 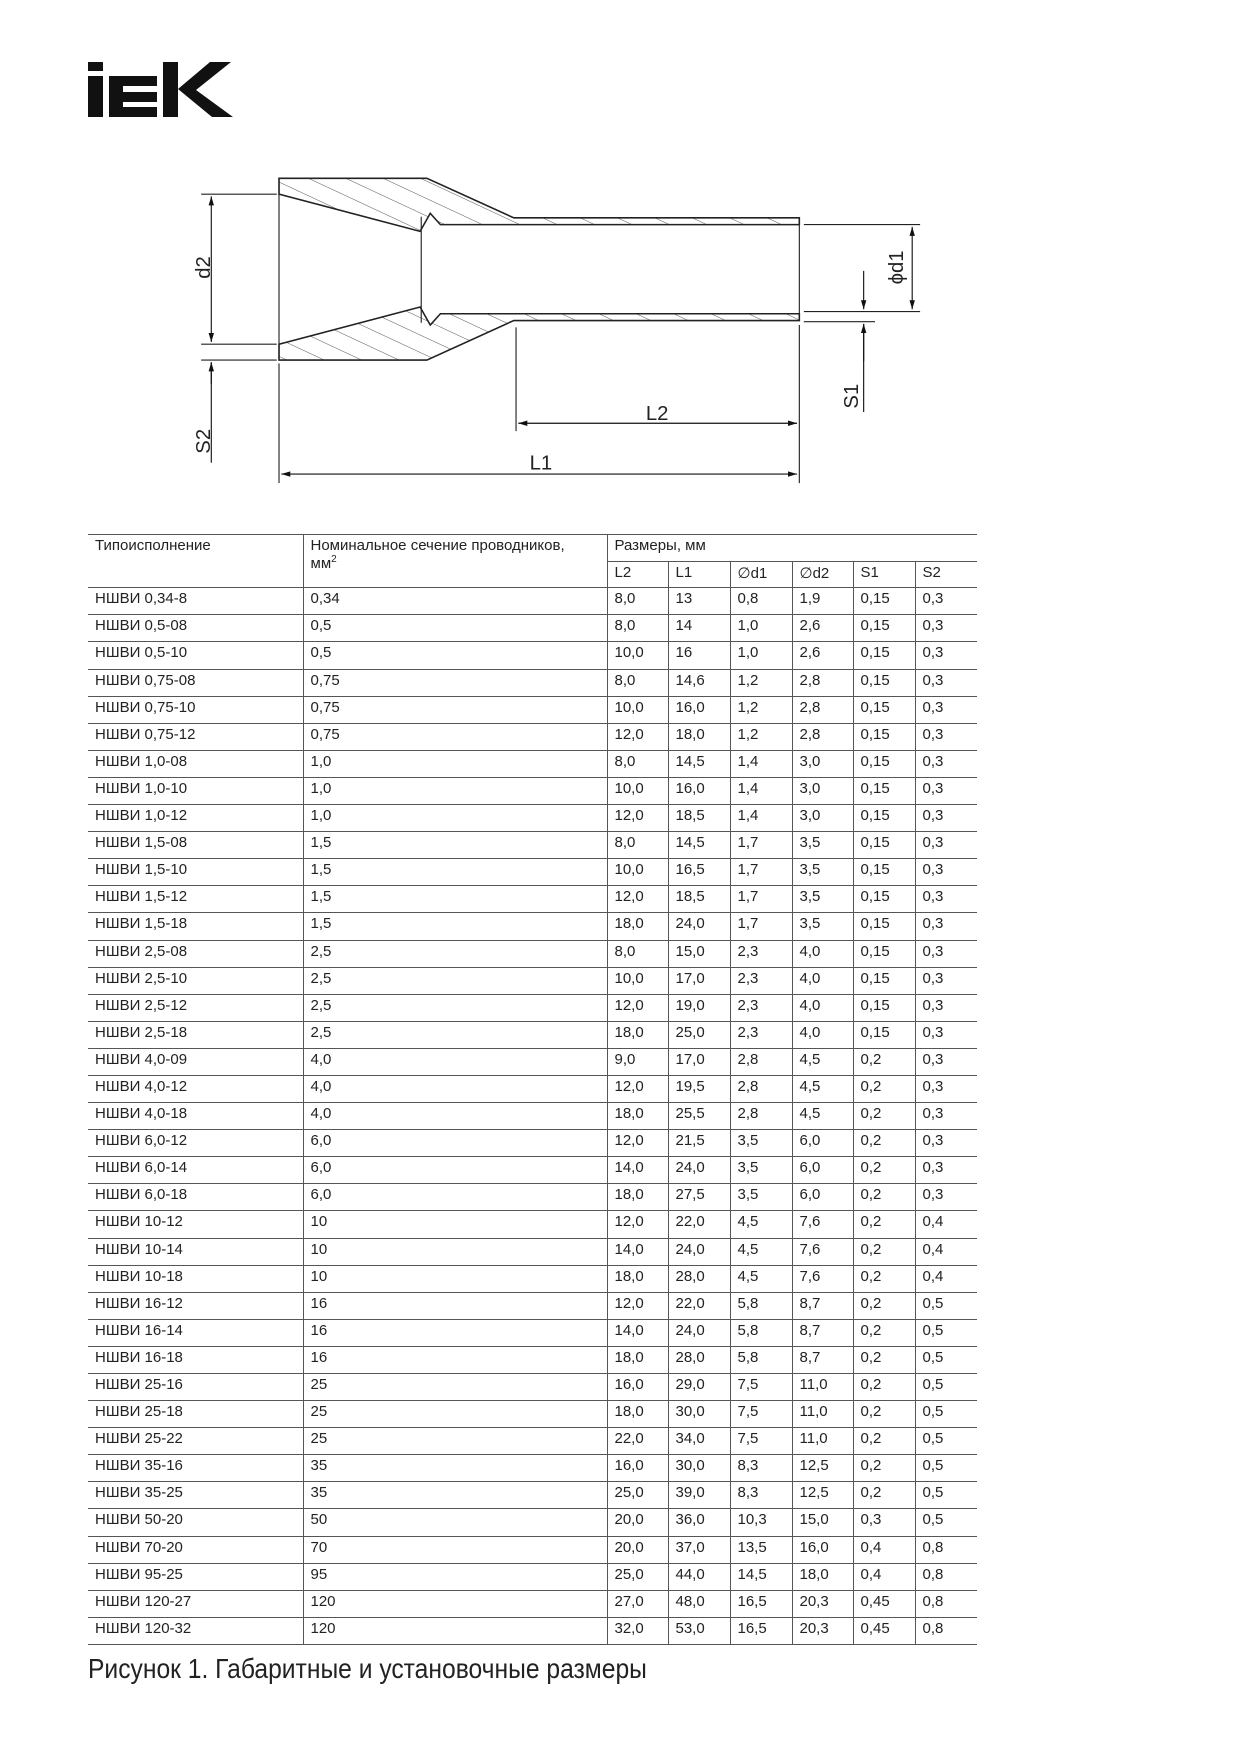 I want to click on table-cell: НШВИ 10-12, so click(x=195, y=1224).